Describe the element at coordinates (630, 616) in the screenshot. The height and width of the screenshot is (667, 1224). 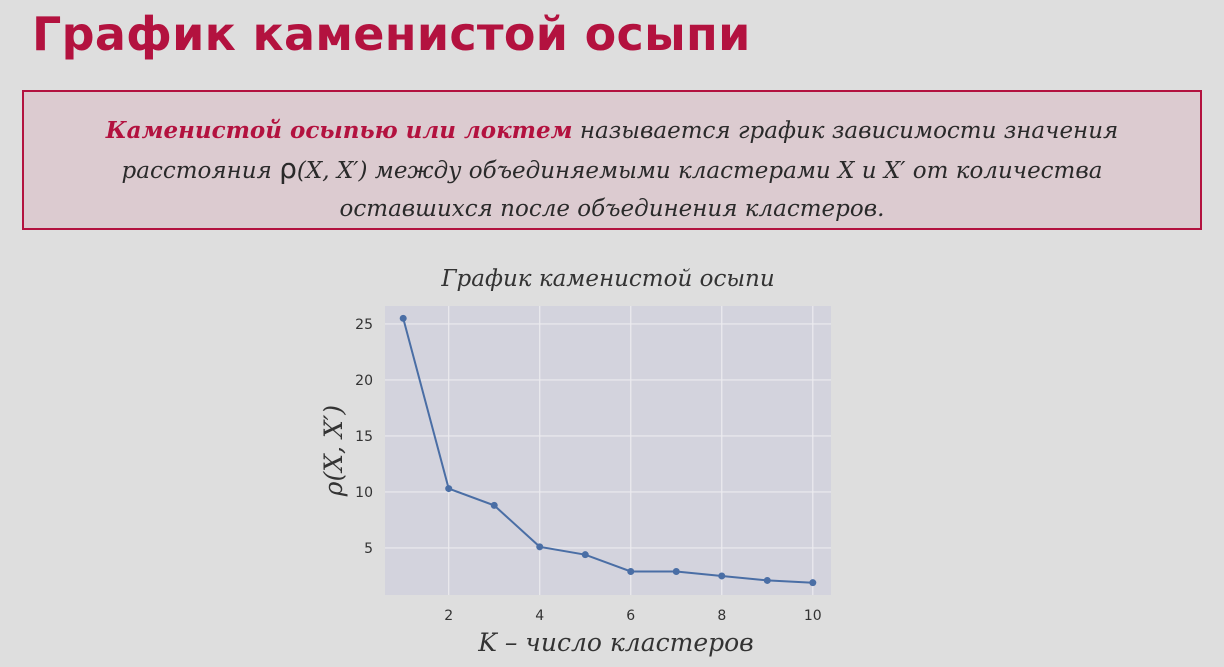
I see `x-tick-label: 6` at that location.